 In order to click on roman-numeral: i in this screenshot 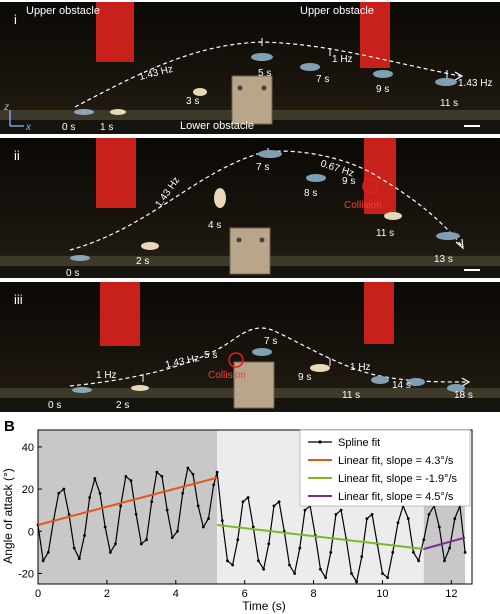, I will do `click(15, 19)`.